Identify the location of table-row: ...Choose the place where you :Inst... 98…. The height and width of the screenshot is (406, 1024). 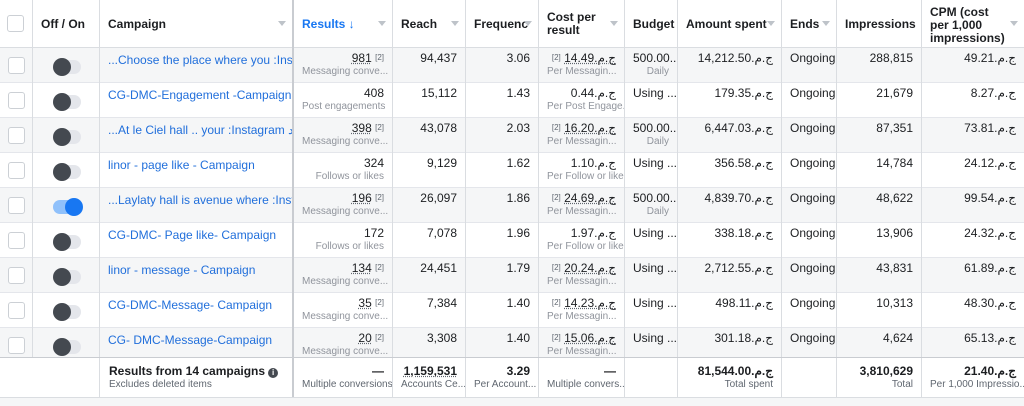
(512, 65).